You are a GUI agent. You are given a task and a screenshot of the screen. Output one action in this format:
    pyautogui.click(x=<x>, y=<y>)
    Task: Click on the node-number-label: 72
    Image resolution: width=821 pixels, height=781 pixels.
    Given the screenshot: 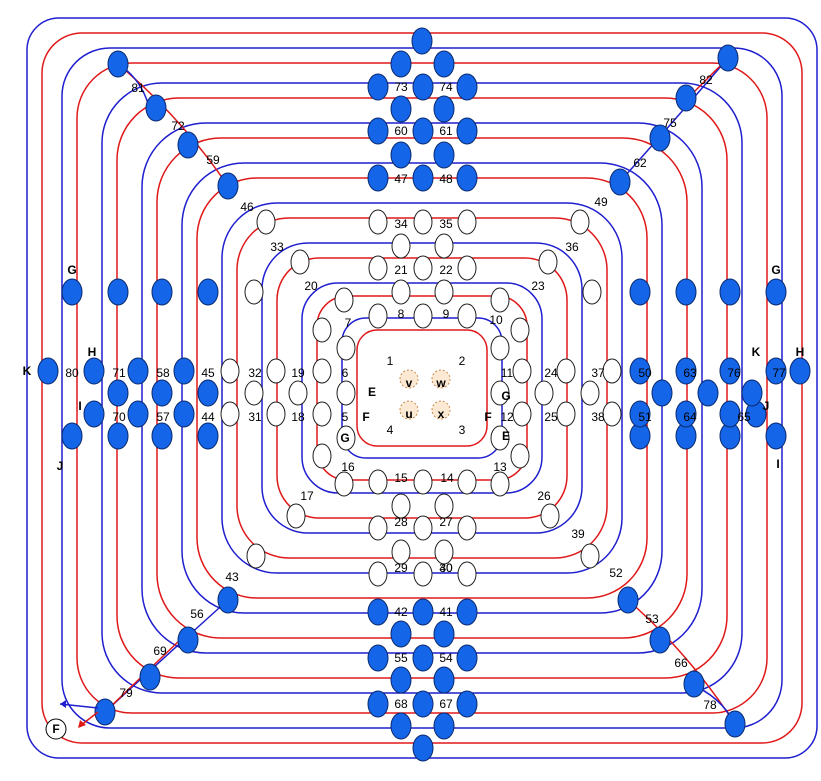 What is the action you would take?
    pyautogui.click(x=178, y=126)
    